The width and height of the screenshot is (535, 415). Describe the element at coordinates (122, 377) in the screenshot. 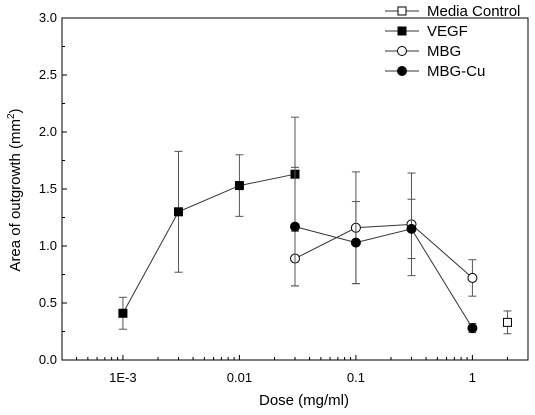

I see `x-tick-label: 1E-3` at that location.